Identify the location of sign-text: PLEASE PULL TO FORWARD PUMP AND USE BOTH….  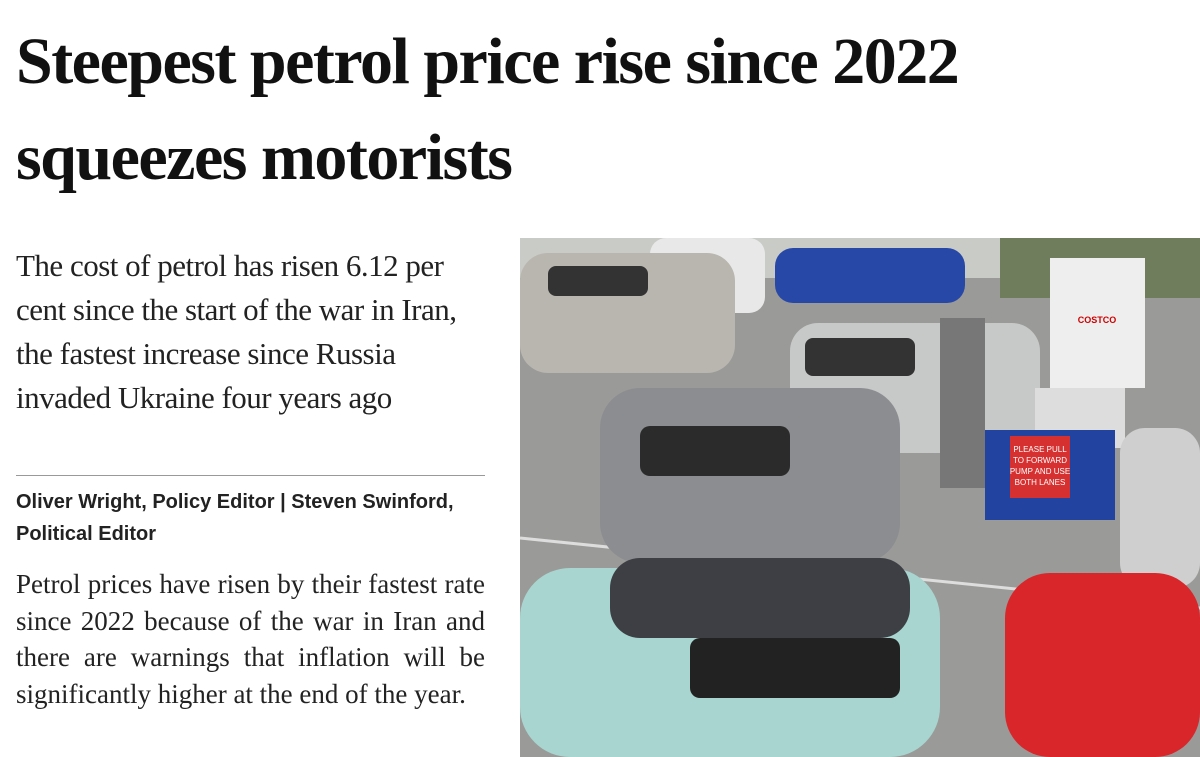
(1040, 466).